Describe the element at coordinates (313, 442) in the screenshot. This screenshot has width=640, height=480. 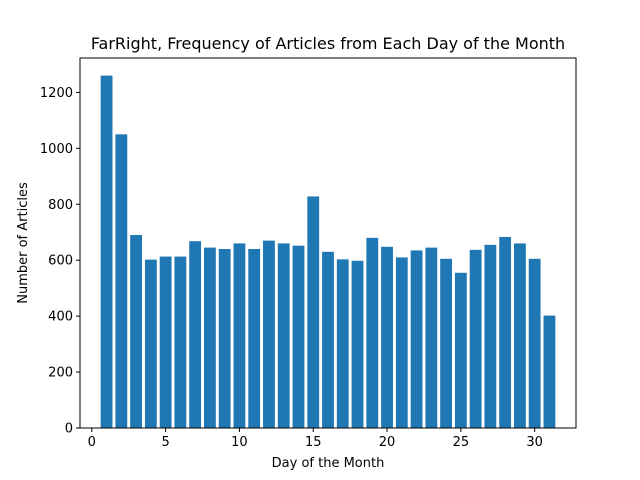
I see `x-tick-label: 15` at that location.